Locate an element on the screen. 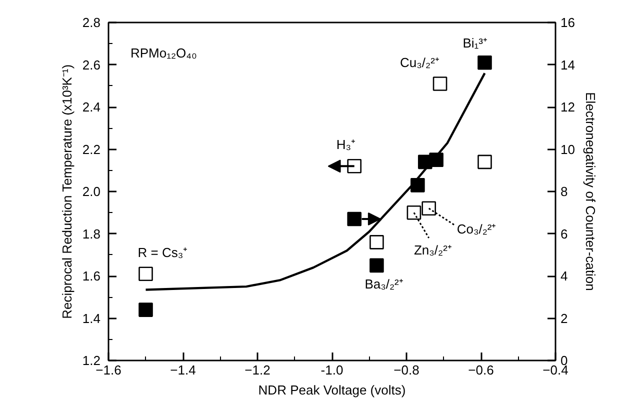 Image resolution: width=617 pixels, height=419 pixels. y2-axis-title: Electronegativity of Counter-cation is located at coordinates (590, 191).